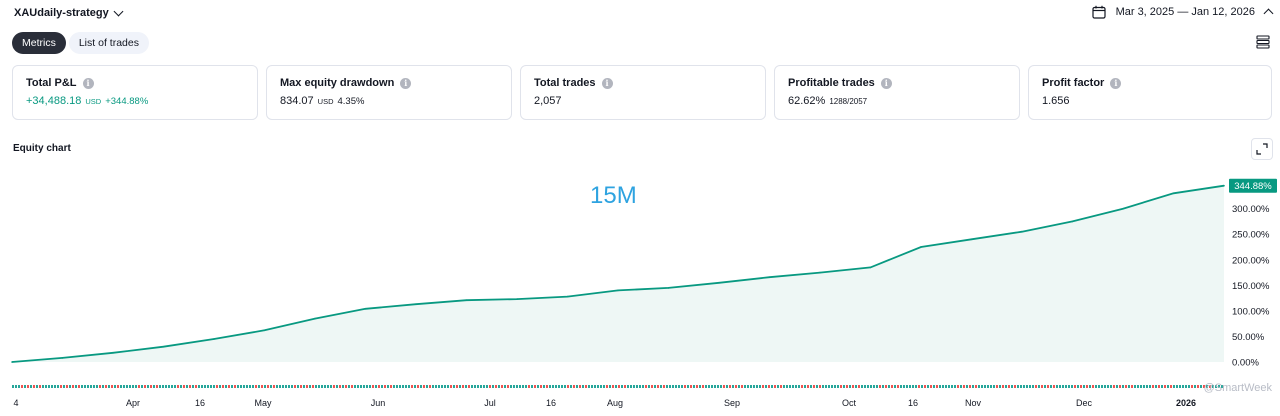 The width and height of the screenshot is (1280, 416). Describe the element at coordinates (389, 92) in the screenshot. I see `metric-card-max-drawdown: Max equity drawdown i 834.07 USD 4.35%` at that location.